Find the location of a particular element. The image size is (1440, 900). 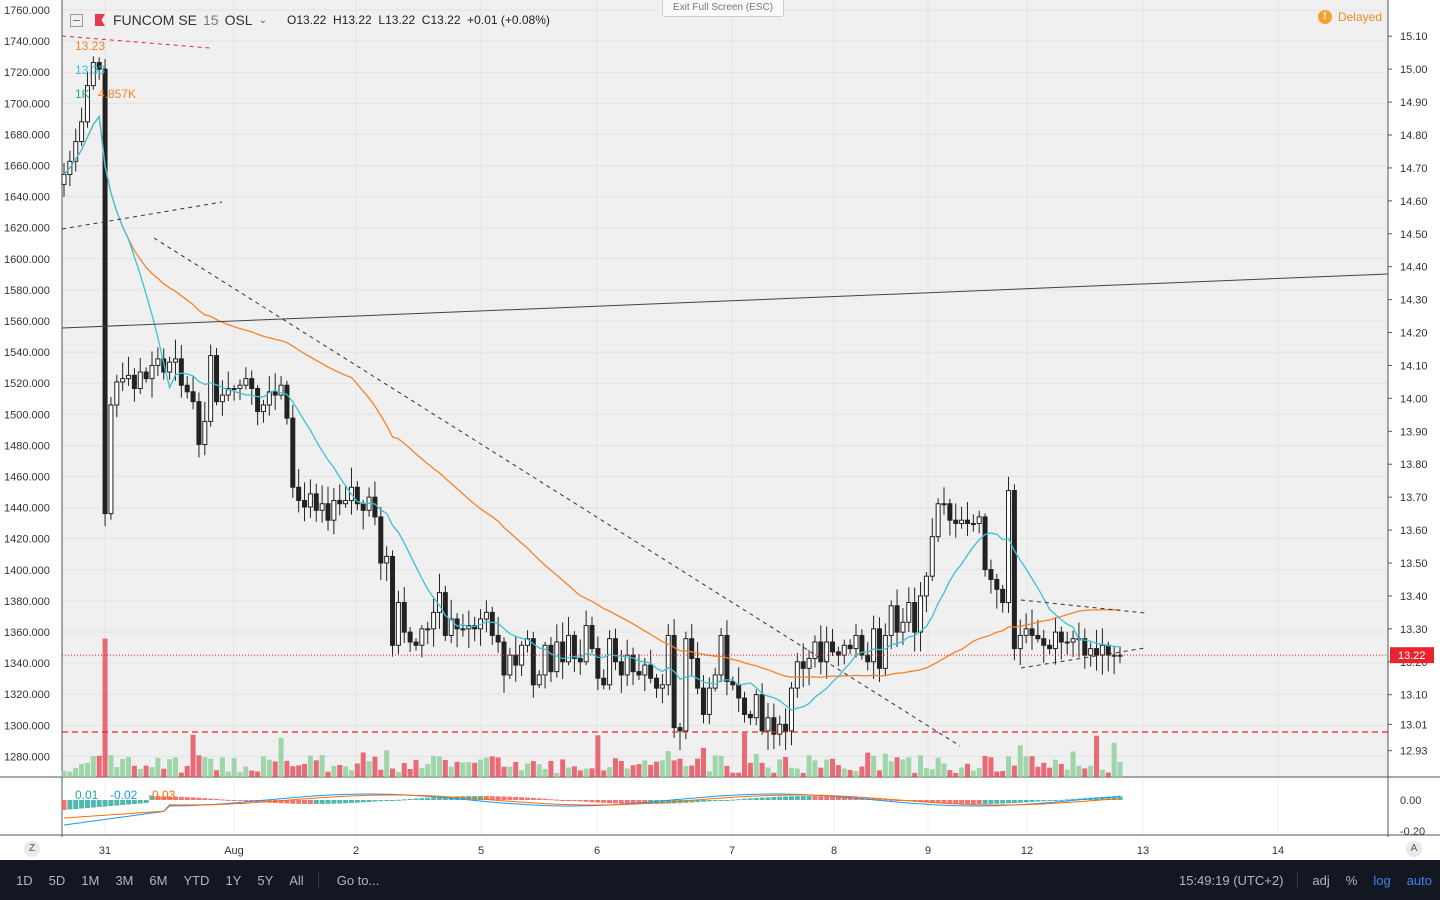

auto-toggle: auto is located at coordinates (1419, 880).